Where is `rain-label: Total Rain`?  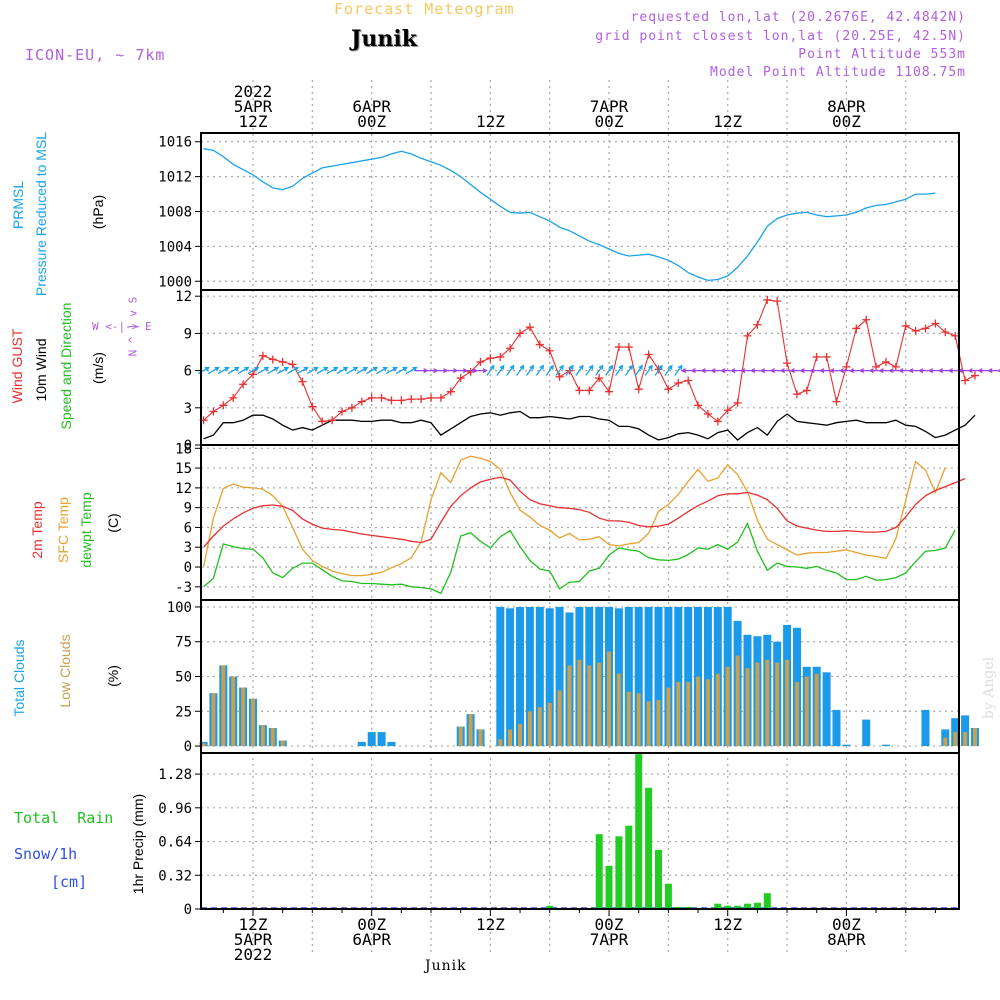
rain-label: Total Rain is located at coordinates (64, 818).